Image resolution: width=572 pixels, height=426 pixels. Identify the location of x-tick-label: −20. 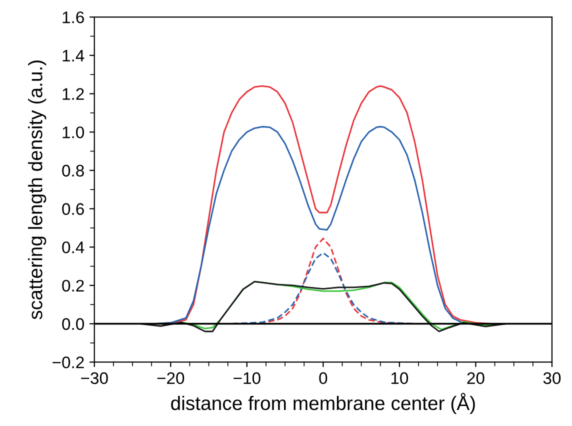
(170, 378).